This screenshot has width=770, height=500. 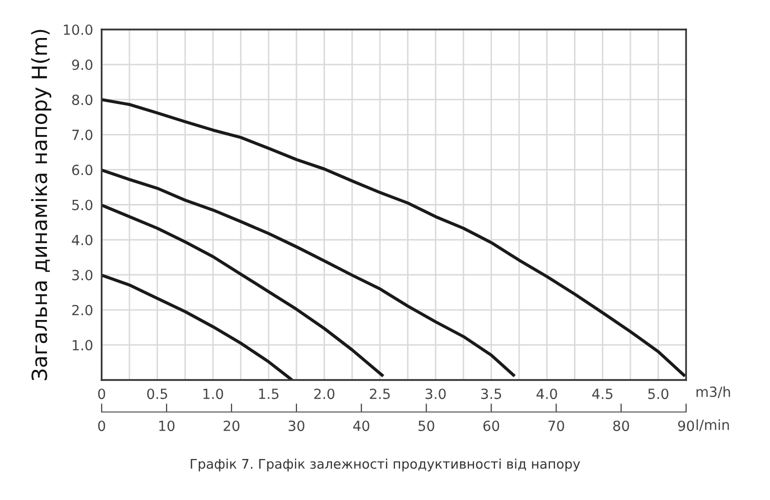 What do you see at coordinates (436, 394) in the screenshot?
I see `x-tick-label: 3.0` at bounding box center [436, 394].